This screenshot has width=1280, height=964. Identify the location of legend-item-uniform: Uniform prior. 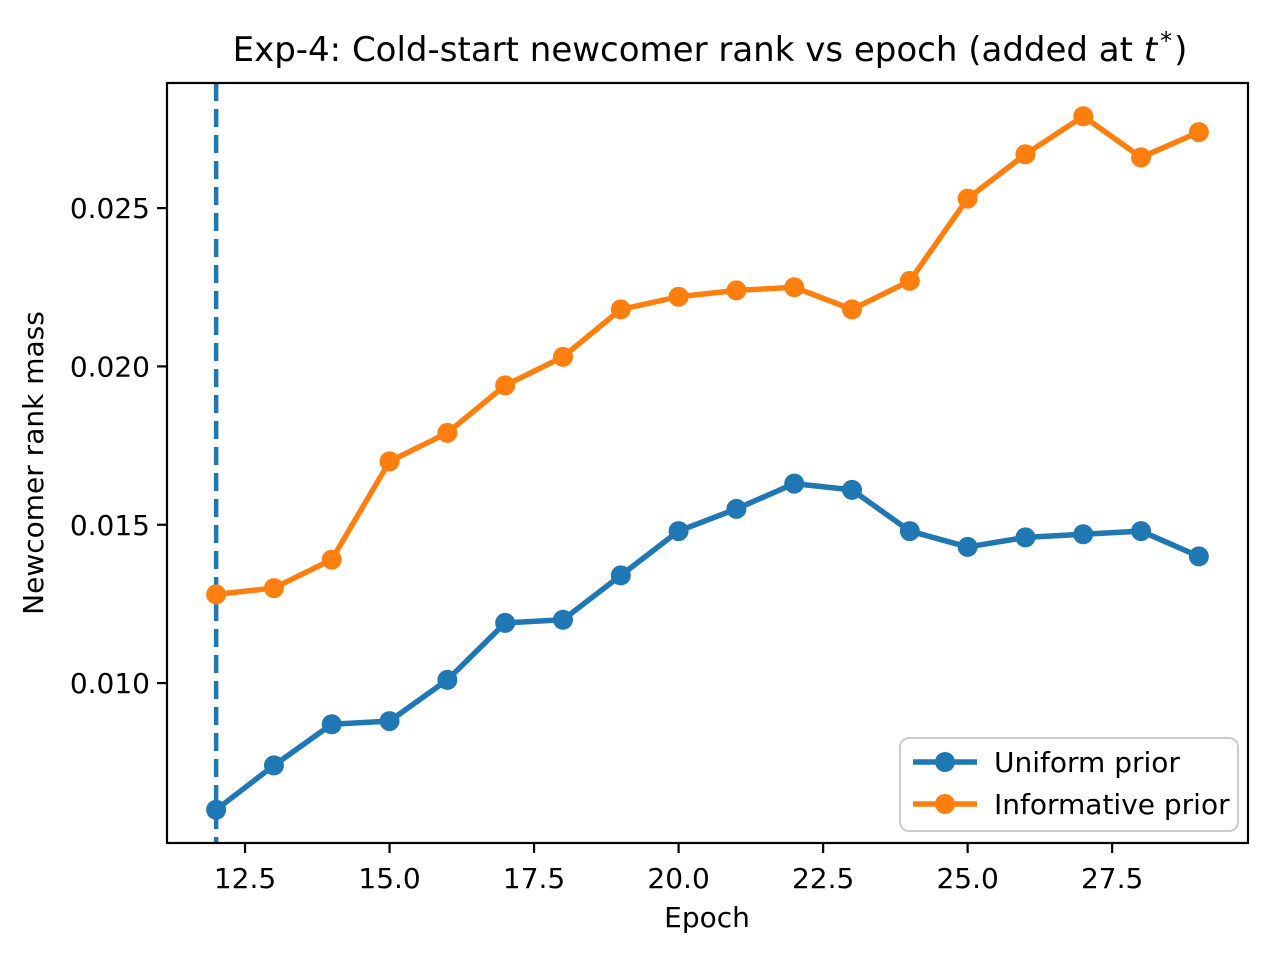
(1046, 762).